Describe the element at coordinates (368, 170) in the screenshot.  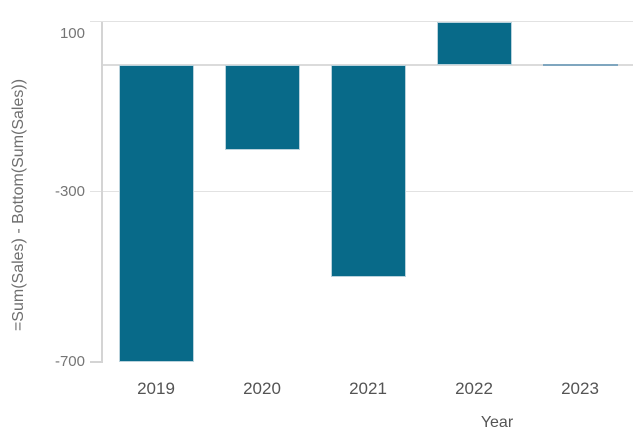
I see `bar-2021` at that location.